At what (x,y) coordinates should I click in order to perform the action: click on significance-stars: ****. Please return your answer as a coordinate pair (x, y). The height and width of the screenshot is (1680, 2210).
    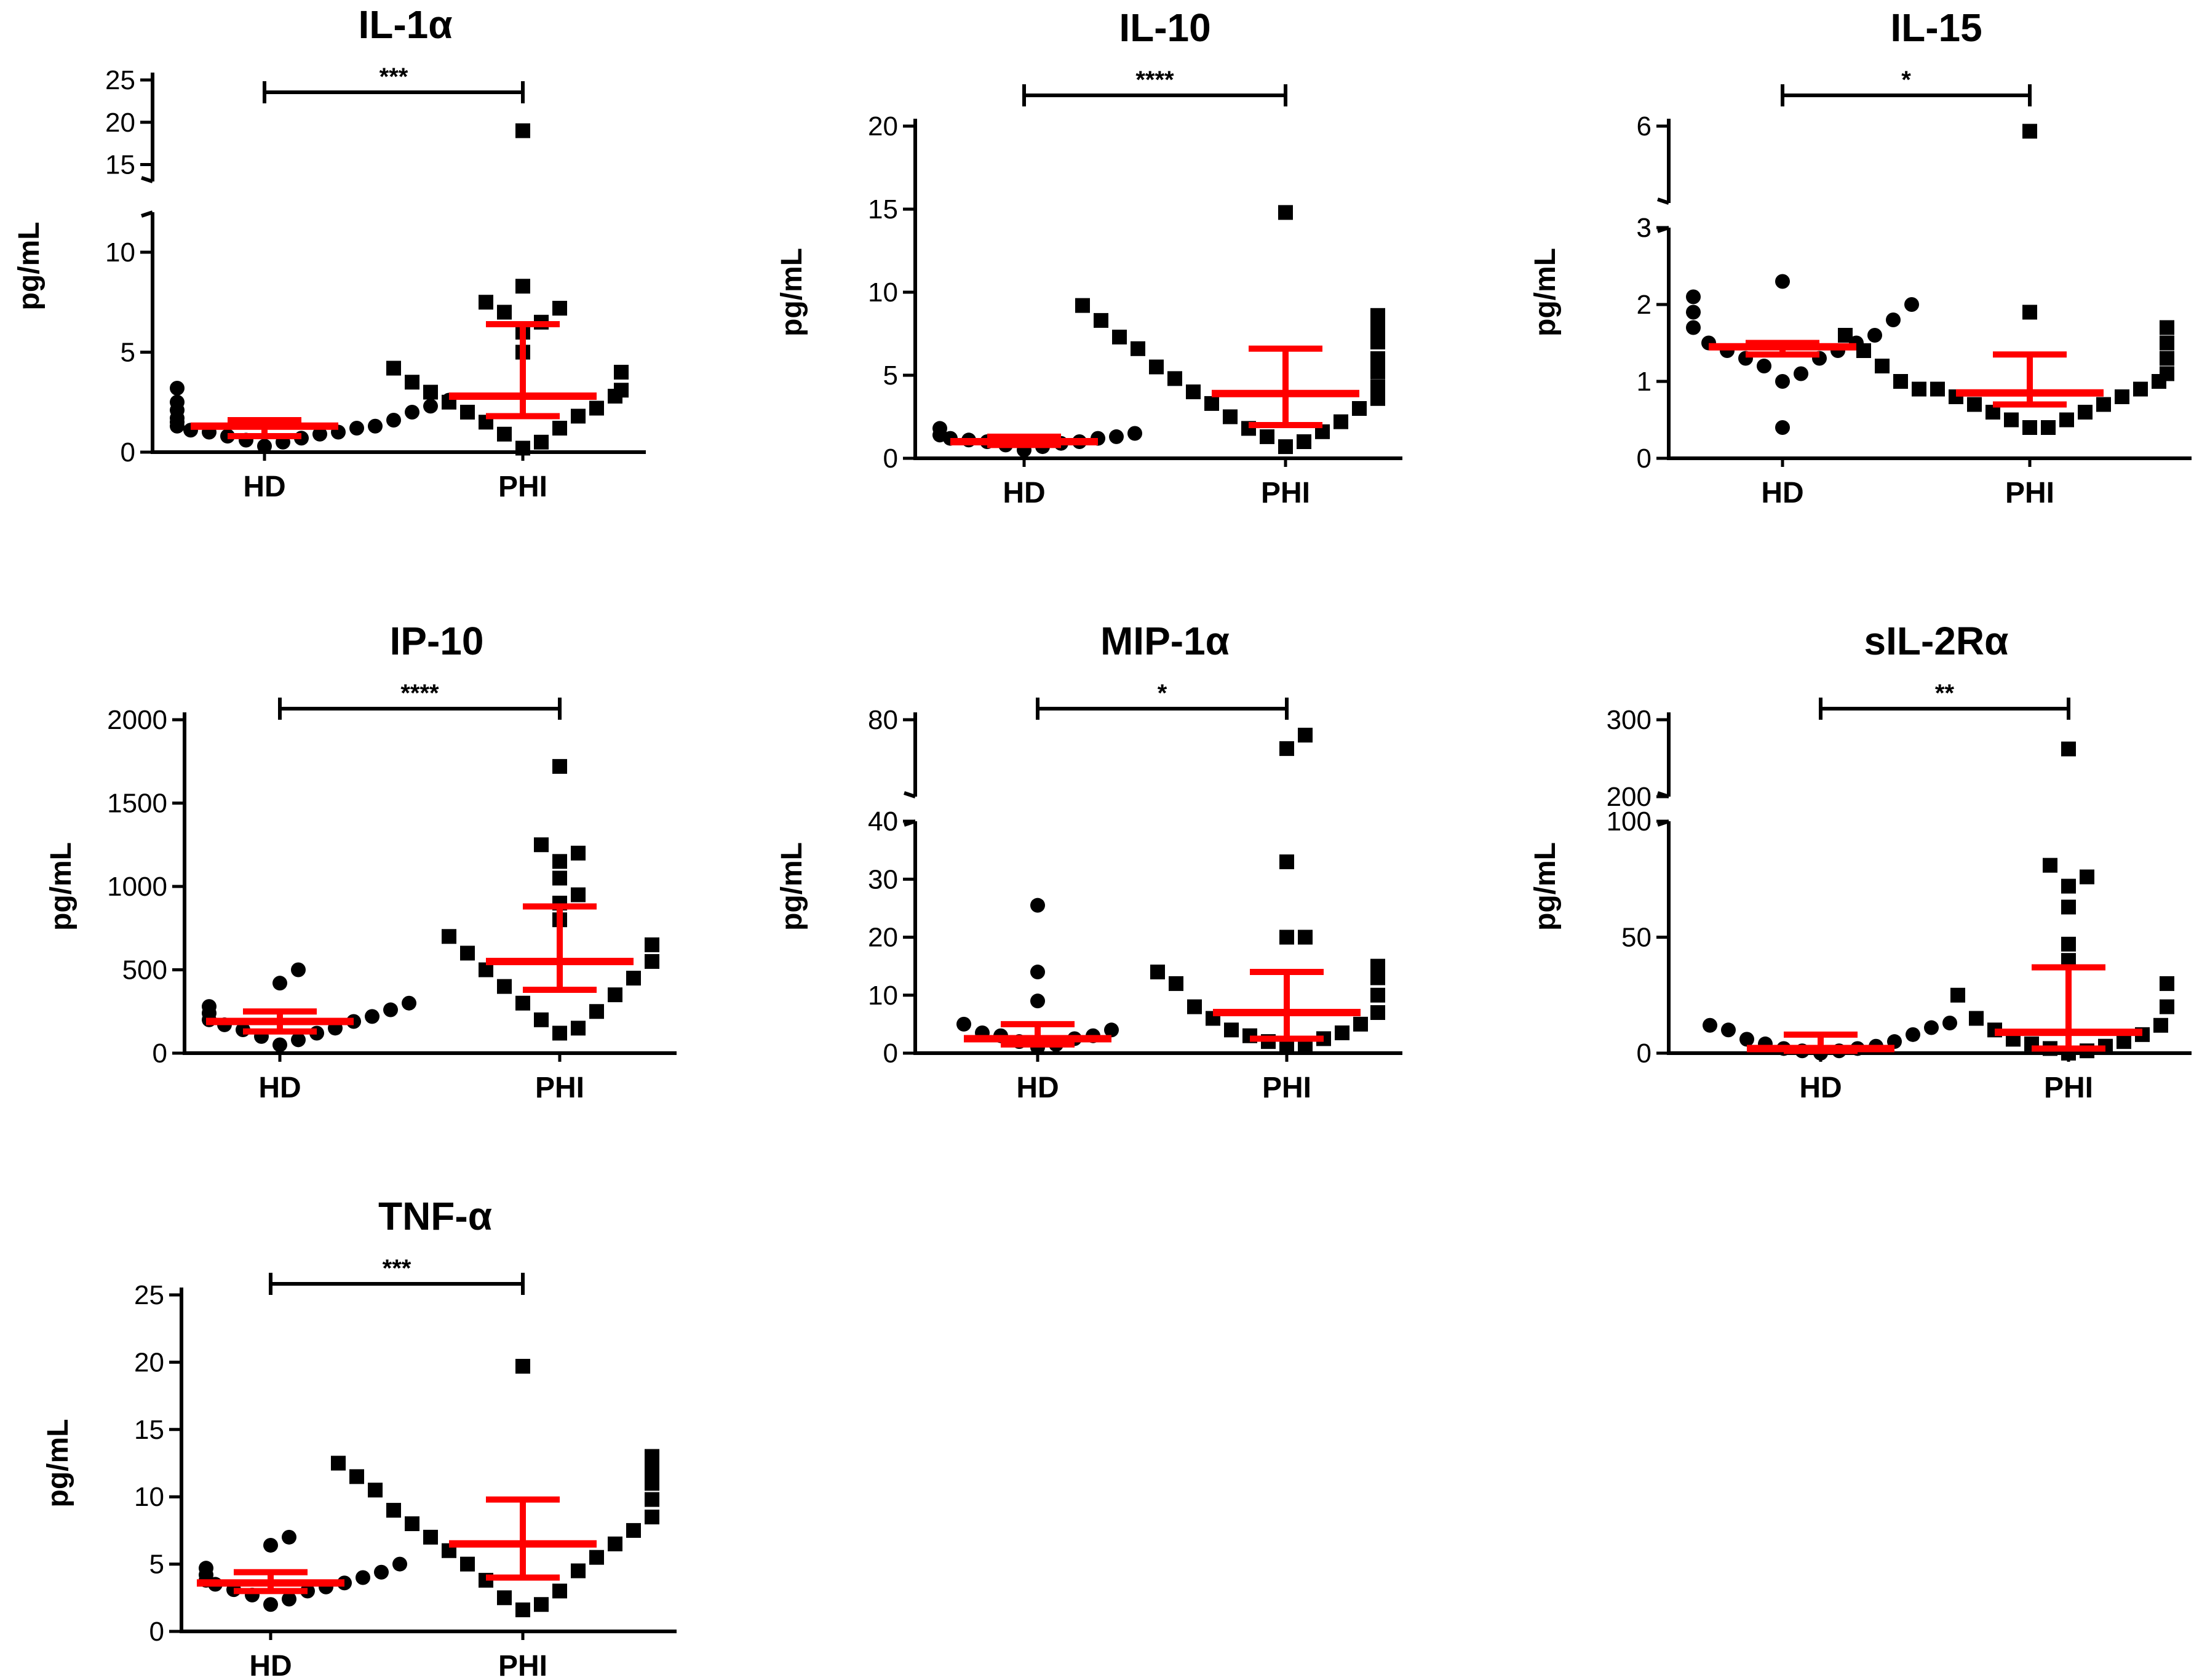
    Looking at the image, I should click on (1154, 80).